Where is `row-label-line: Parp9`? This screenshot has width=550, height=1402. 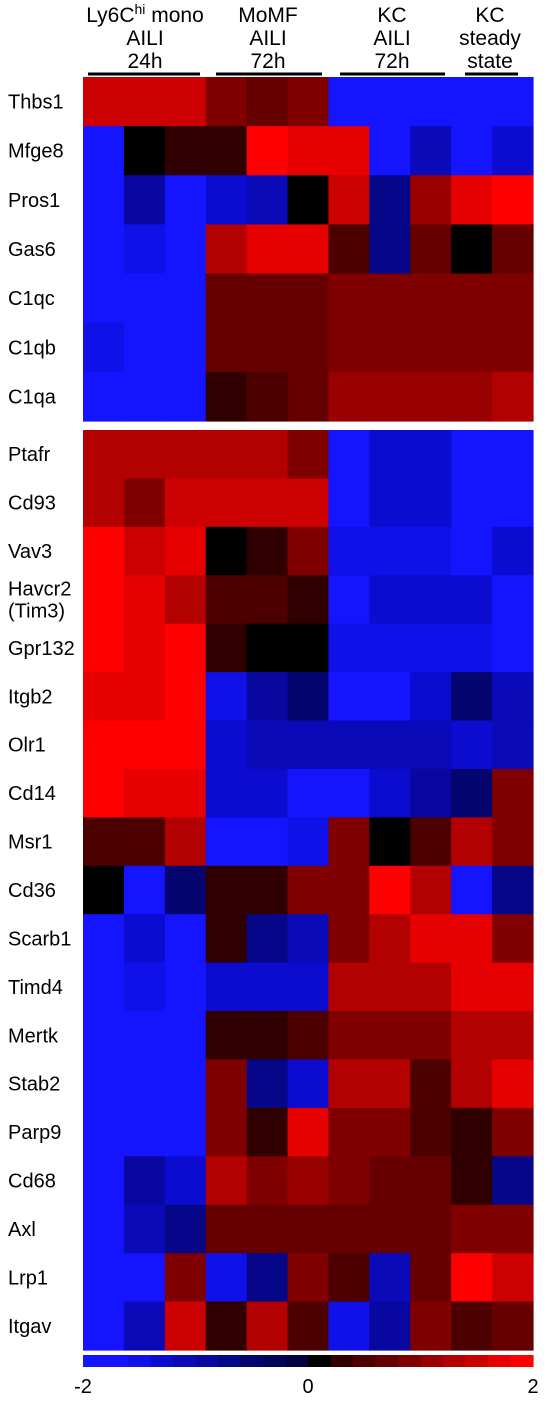 row-label-line: Parp9 is located at coordinates (34, 1133).